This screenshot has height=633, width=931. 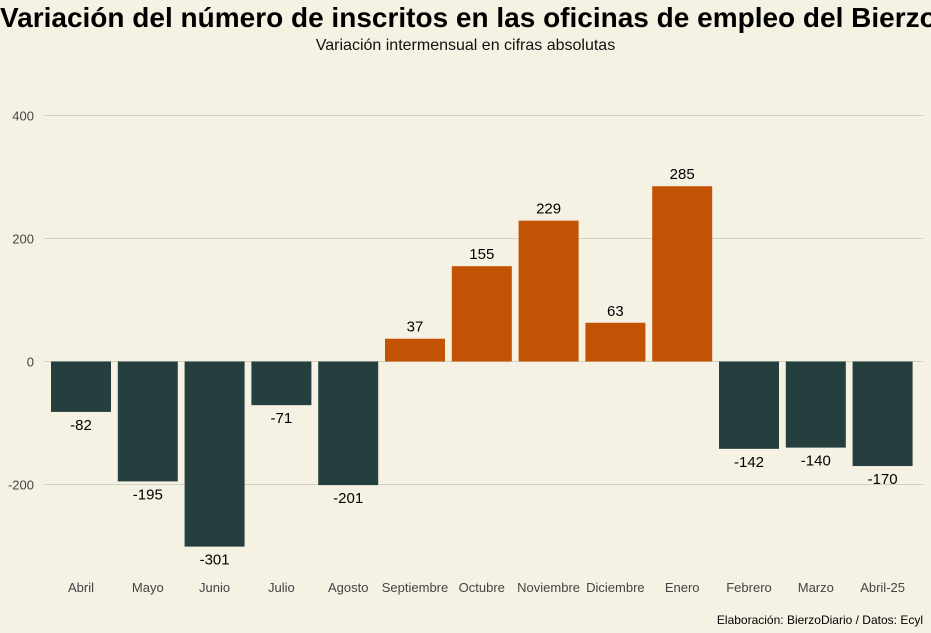 What do you see at coordinates (148, 494) in the screenshot?
I see `data-label: -195` at bounding box center [148, 494].